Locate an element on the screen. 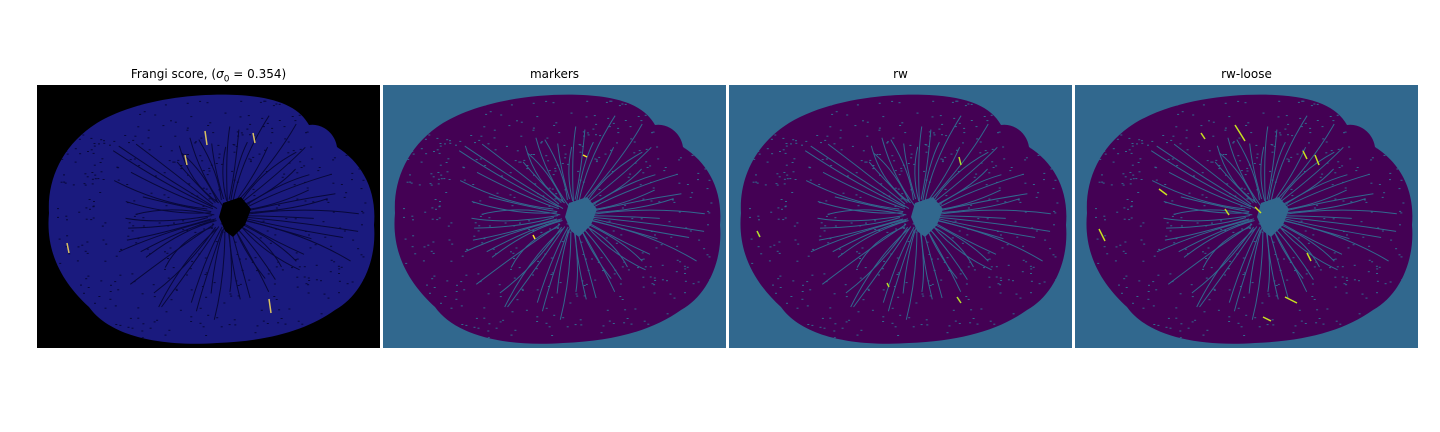 Image resolution: width=1440 pixels, height=432 pixels. panel-title: rw-loose is located at coordinates (1246, 74).